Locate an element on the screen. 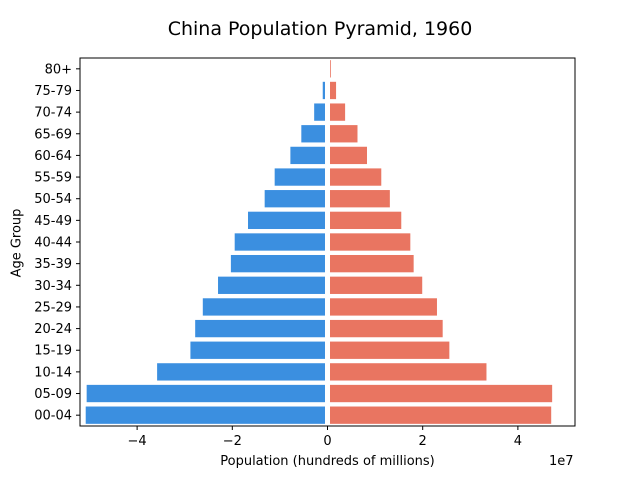 The width and height of the screenshot is (640, 480). y-tick-label: 75-79 is located at coordinates (53, 91).